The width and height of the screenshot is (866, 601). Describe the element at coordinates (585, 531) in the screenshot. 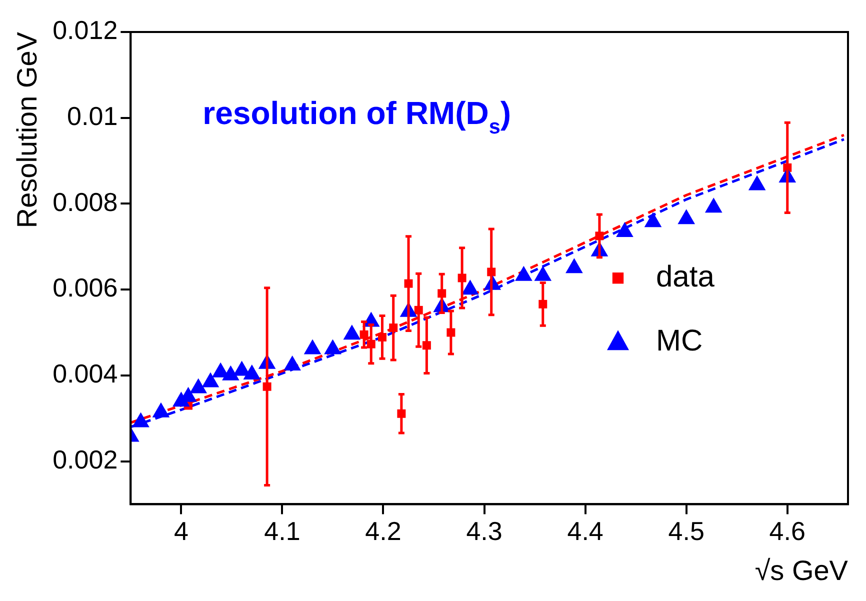

I see `x-tick-label: 4.4` at that location.